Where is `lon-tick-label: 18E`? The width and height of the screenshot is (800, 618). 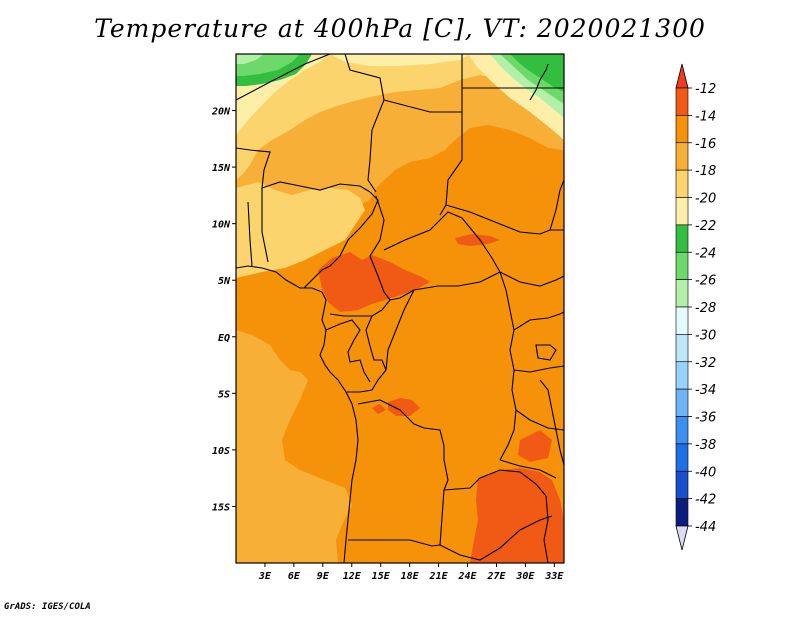 lon-tick-label: 18E is located at coordinates (410, 576).